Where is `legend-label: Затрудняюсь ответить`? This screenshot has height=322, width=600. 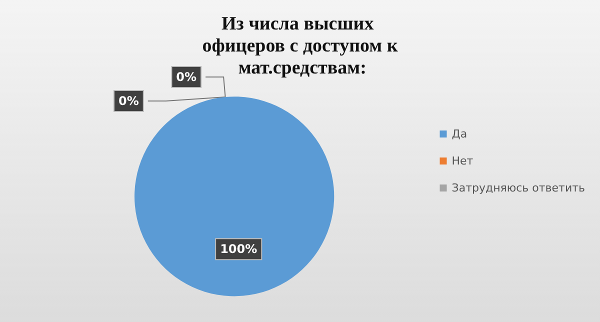 legend-label: Затрудняюсь ответить is located at coordinates (519, 188).